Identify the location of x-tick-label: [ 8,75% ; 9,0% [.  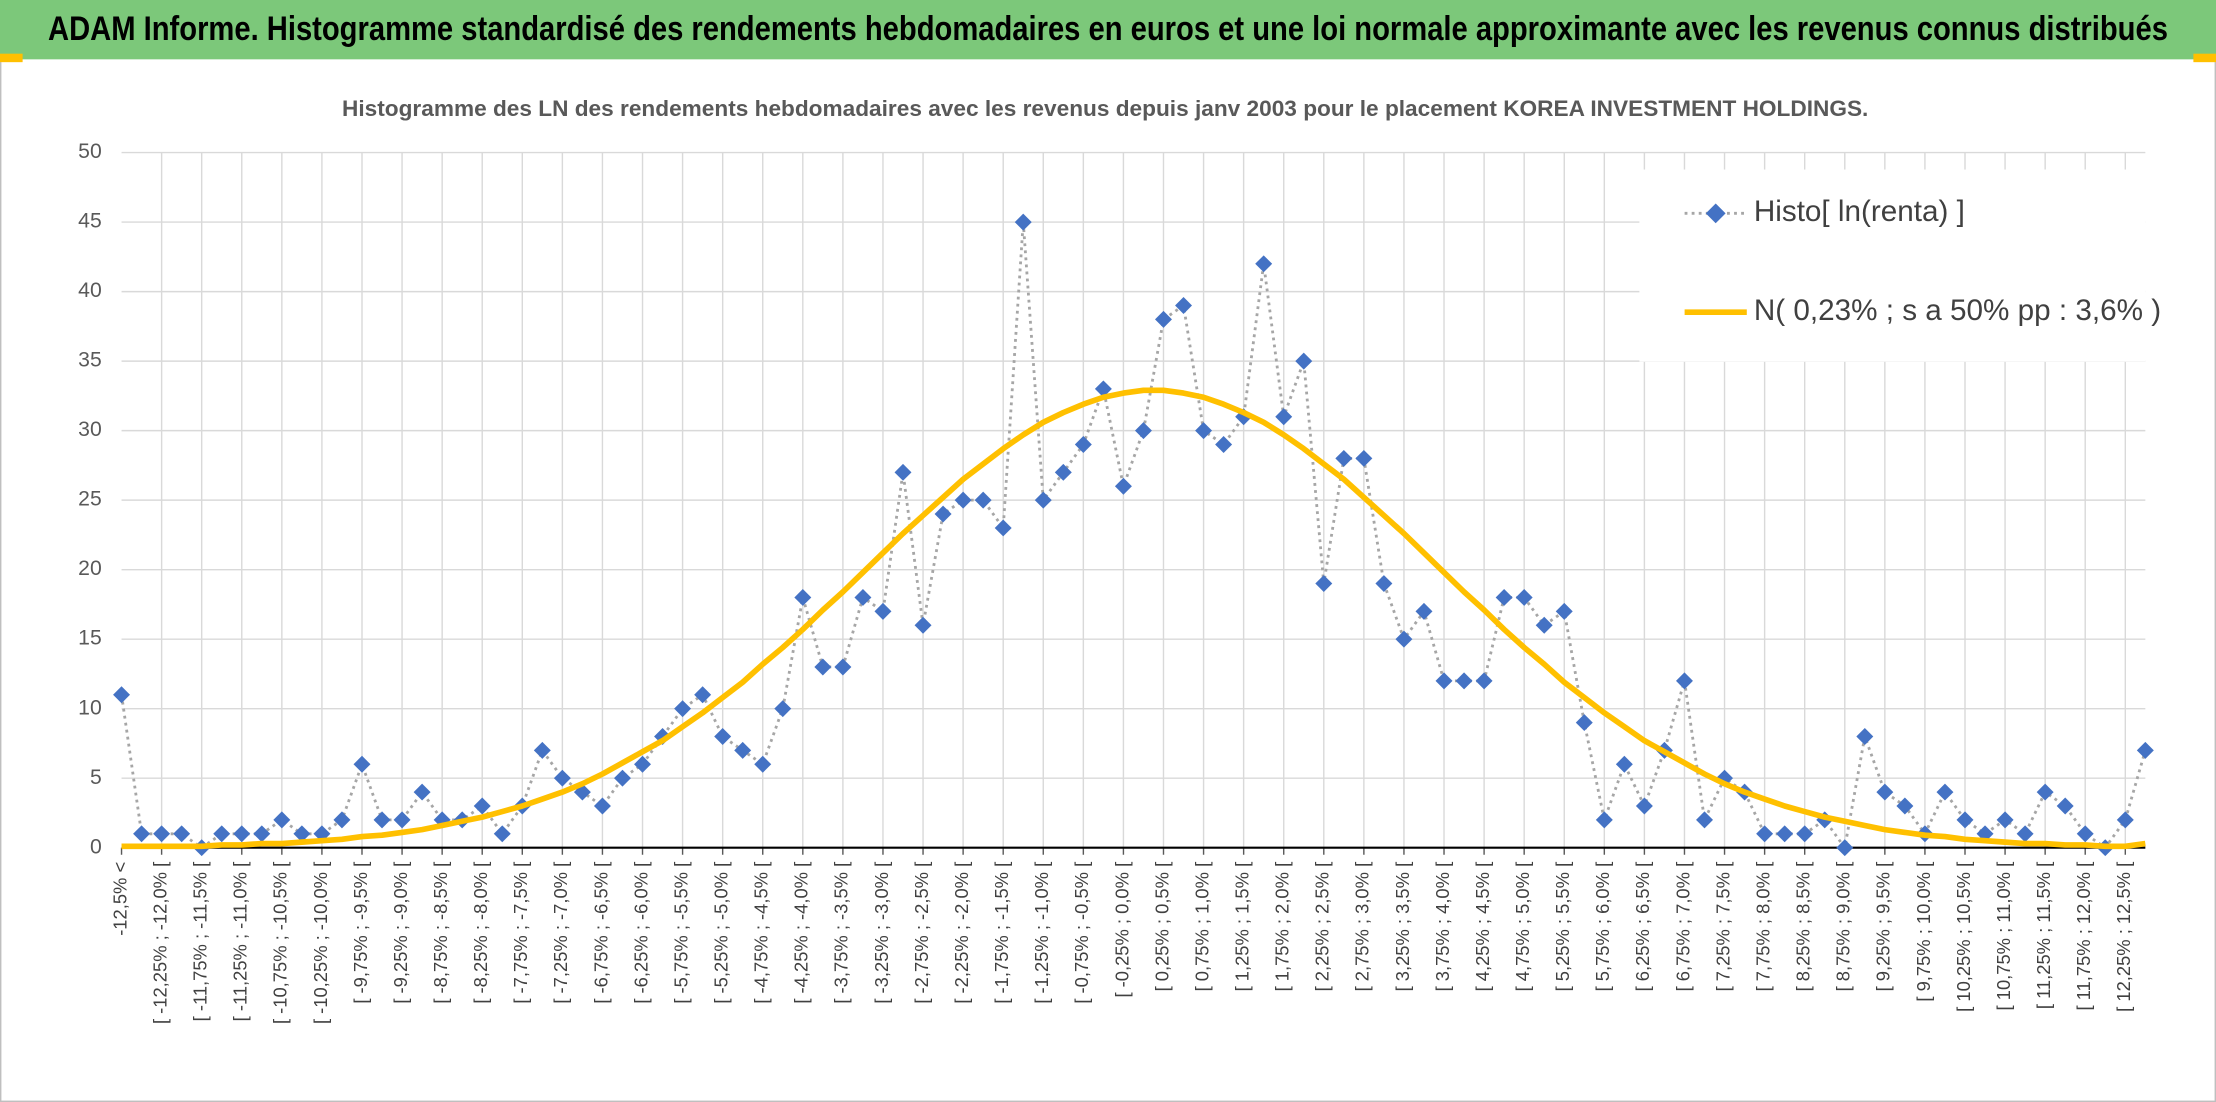
(1843, 927).